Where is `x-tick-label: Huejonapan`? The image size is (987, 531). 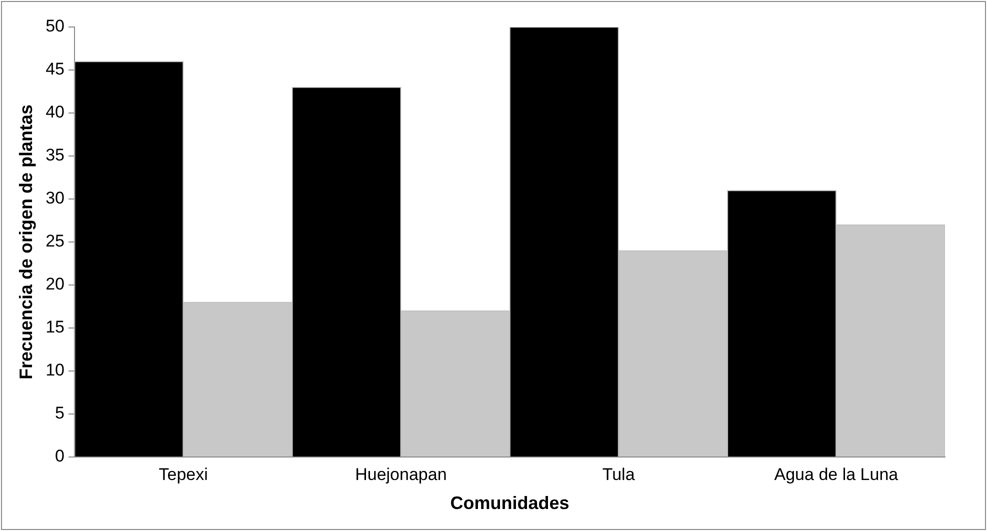 x-tick-label: Huejonapan is located at coordinates (401, 474).